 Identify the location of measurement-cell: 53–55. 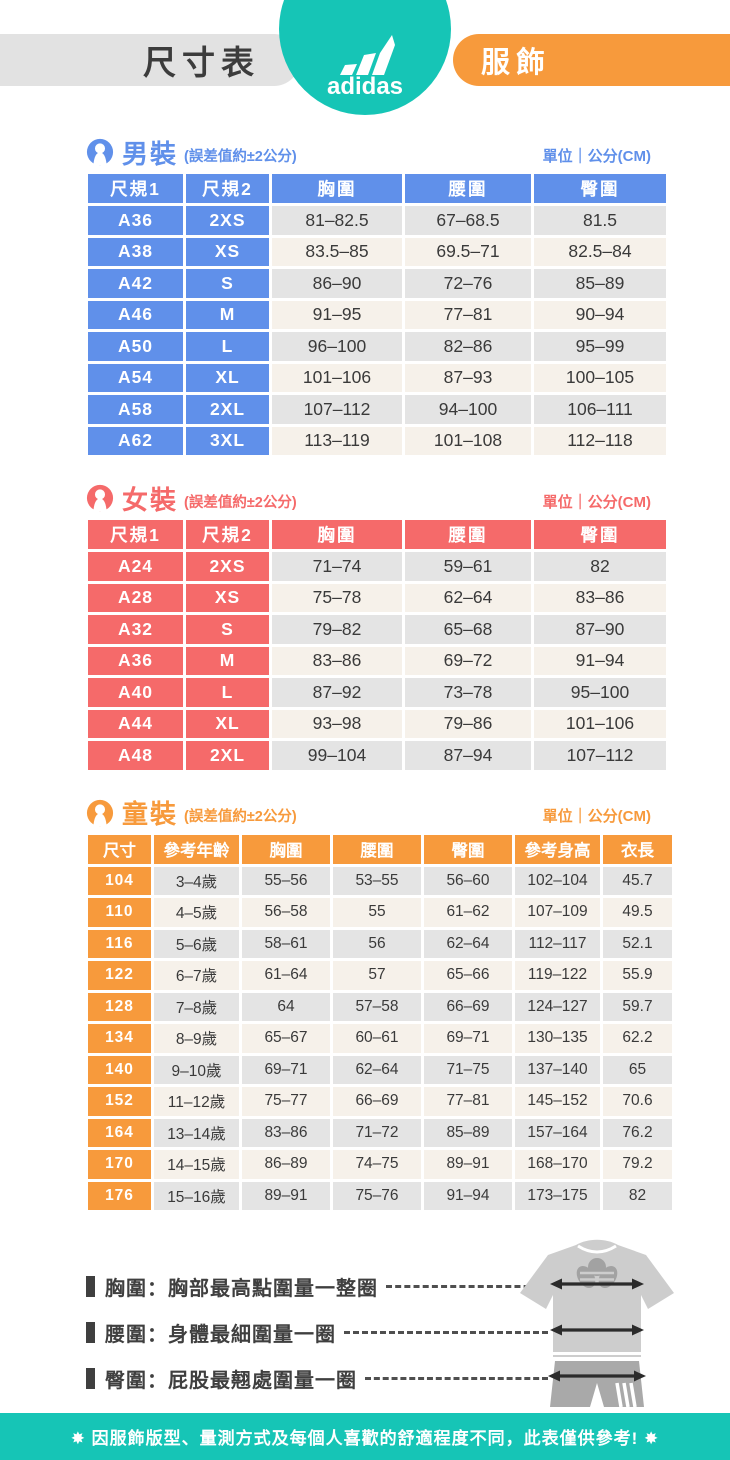
(377, 880).